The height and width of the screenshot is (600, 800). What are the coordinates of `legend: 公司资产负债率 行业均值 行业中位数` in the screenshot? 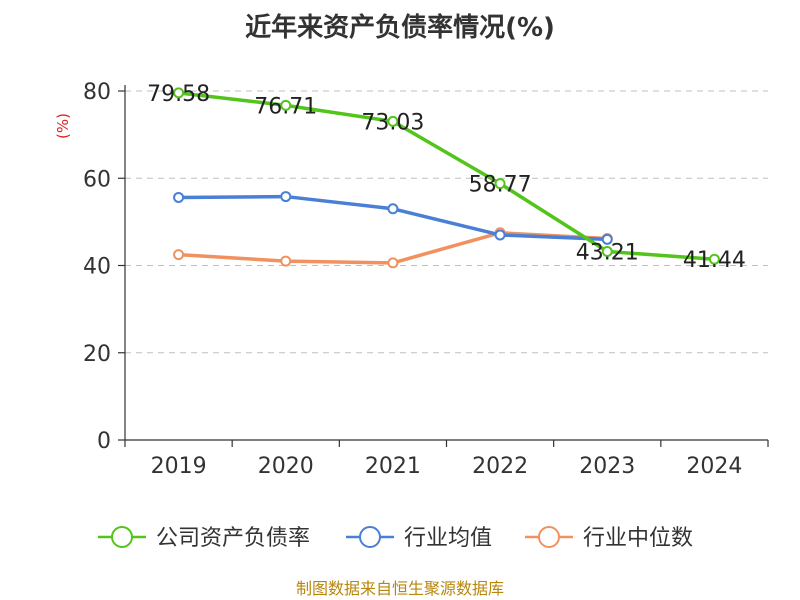 It's located at (395, 538).